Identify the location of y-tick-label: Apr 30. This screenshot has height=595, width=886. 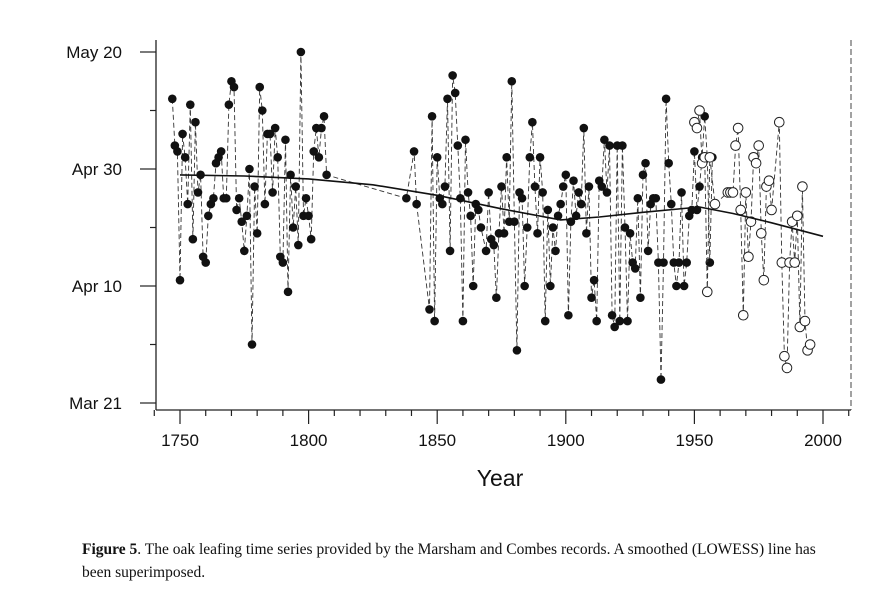
(97, 169).